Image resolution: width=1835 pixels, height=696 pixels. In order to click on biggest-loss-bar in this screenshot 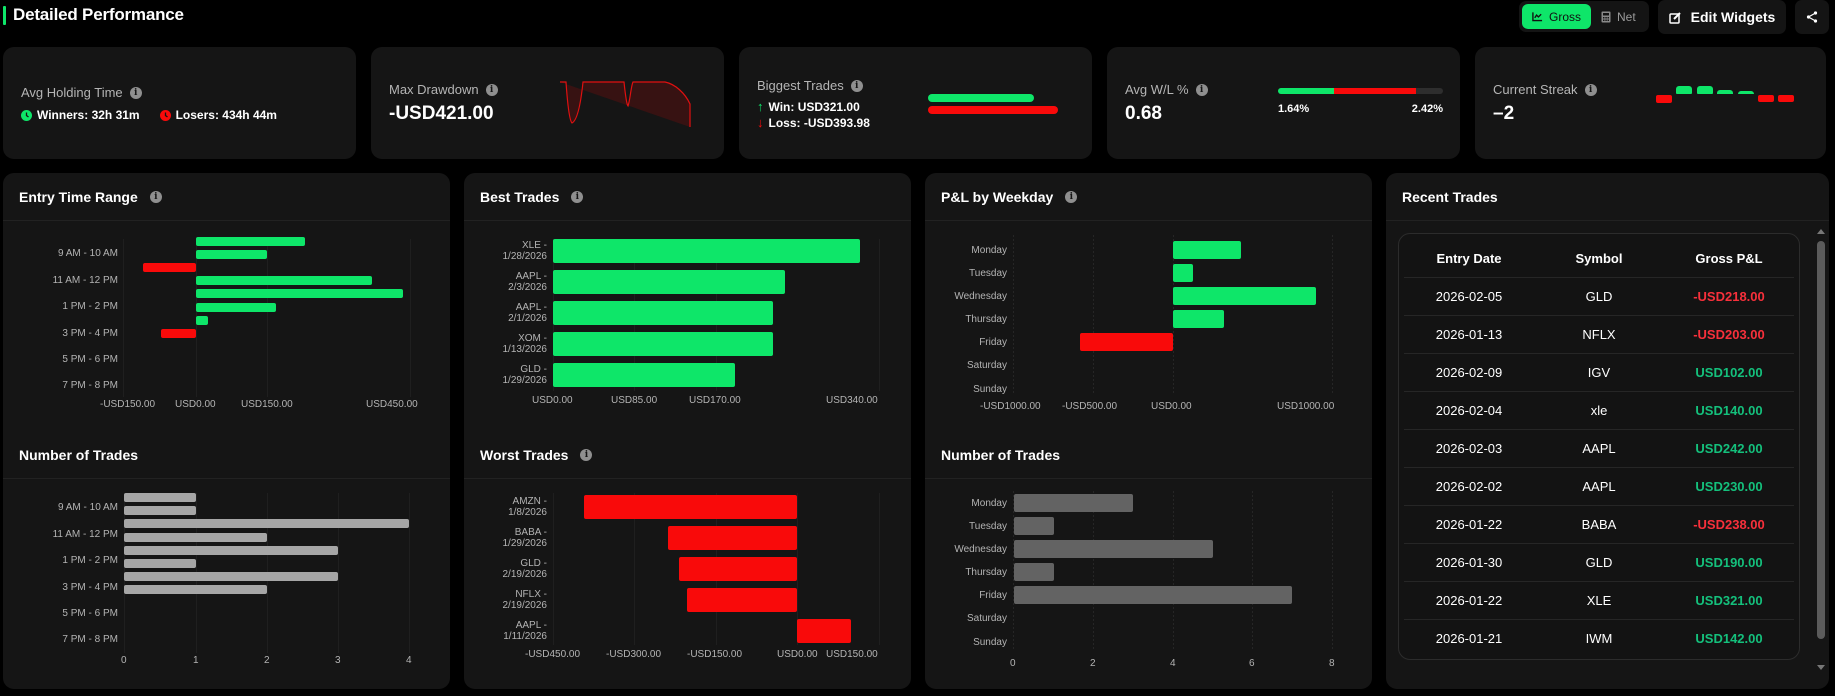, I will do `click(993, 110)`.